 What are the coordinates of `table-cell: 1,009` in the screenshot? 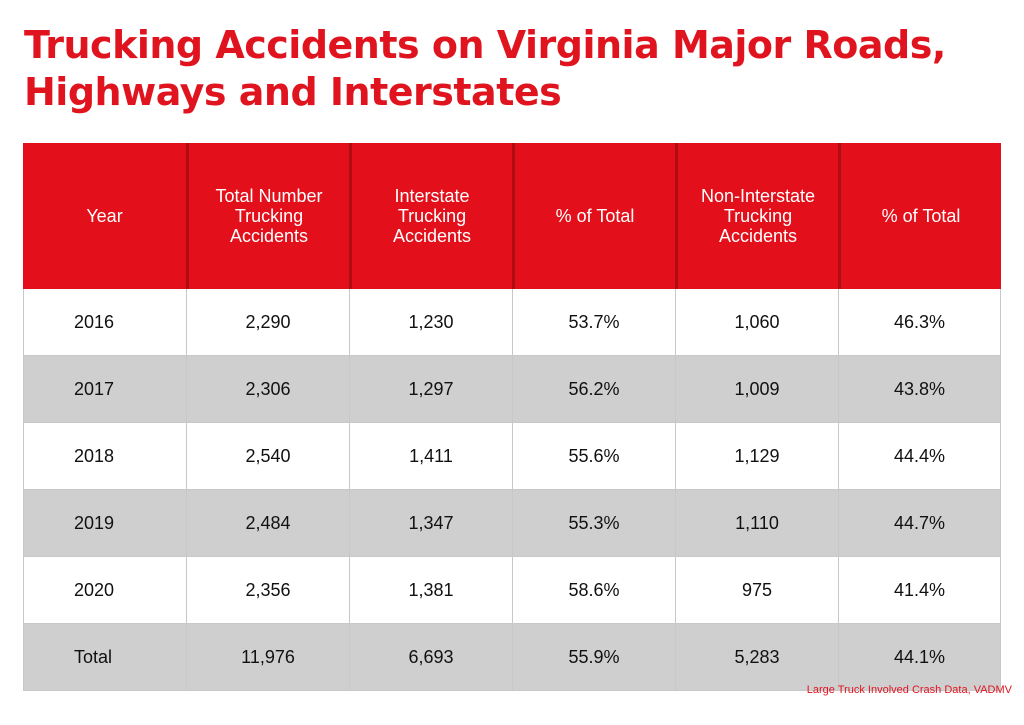 It's located at (756, 389).